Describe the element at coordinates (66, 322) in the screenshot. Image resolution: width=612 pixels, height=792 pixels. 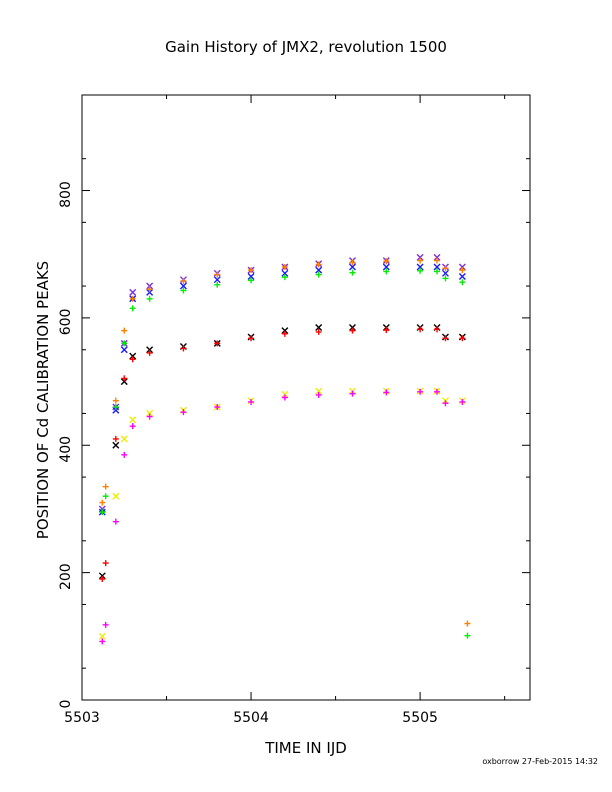
I see `y-tick-label: 600` at that location.